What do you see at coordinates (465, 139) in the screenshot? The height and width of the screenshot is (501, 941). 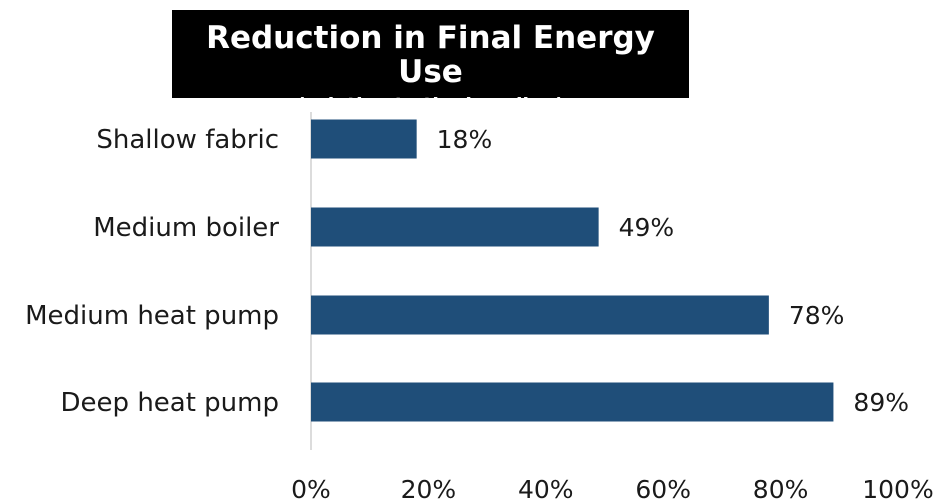 I see `data-label-shallow-fabric: 18%` at bounding box center [465, 139].